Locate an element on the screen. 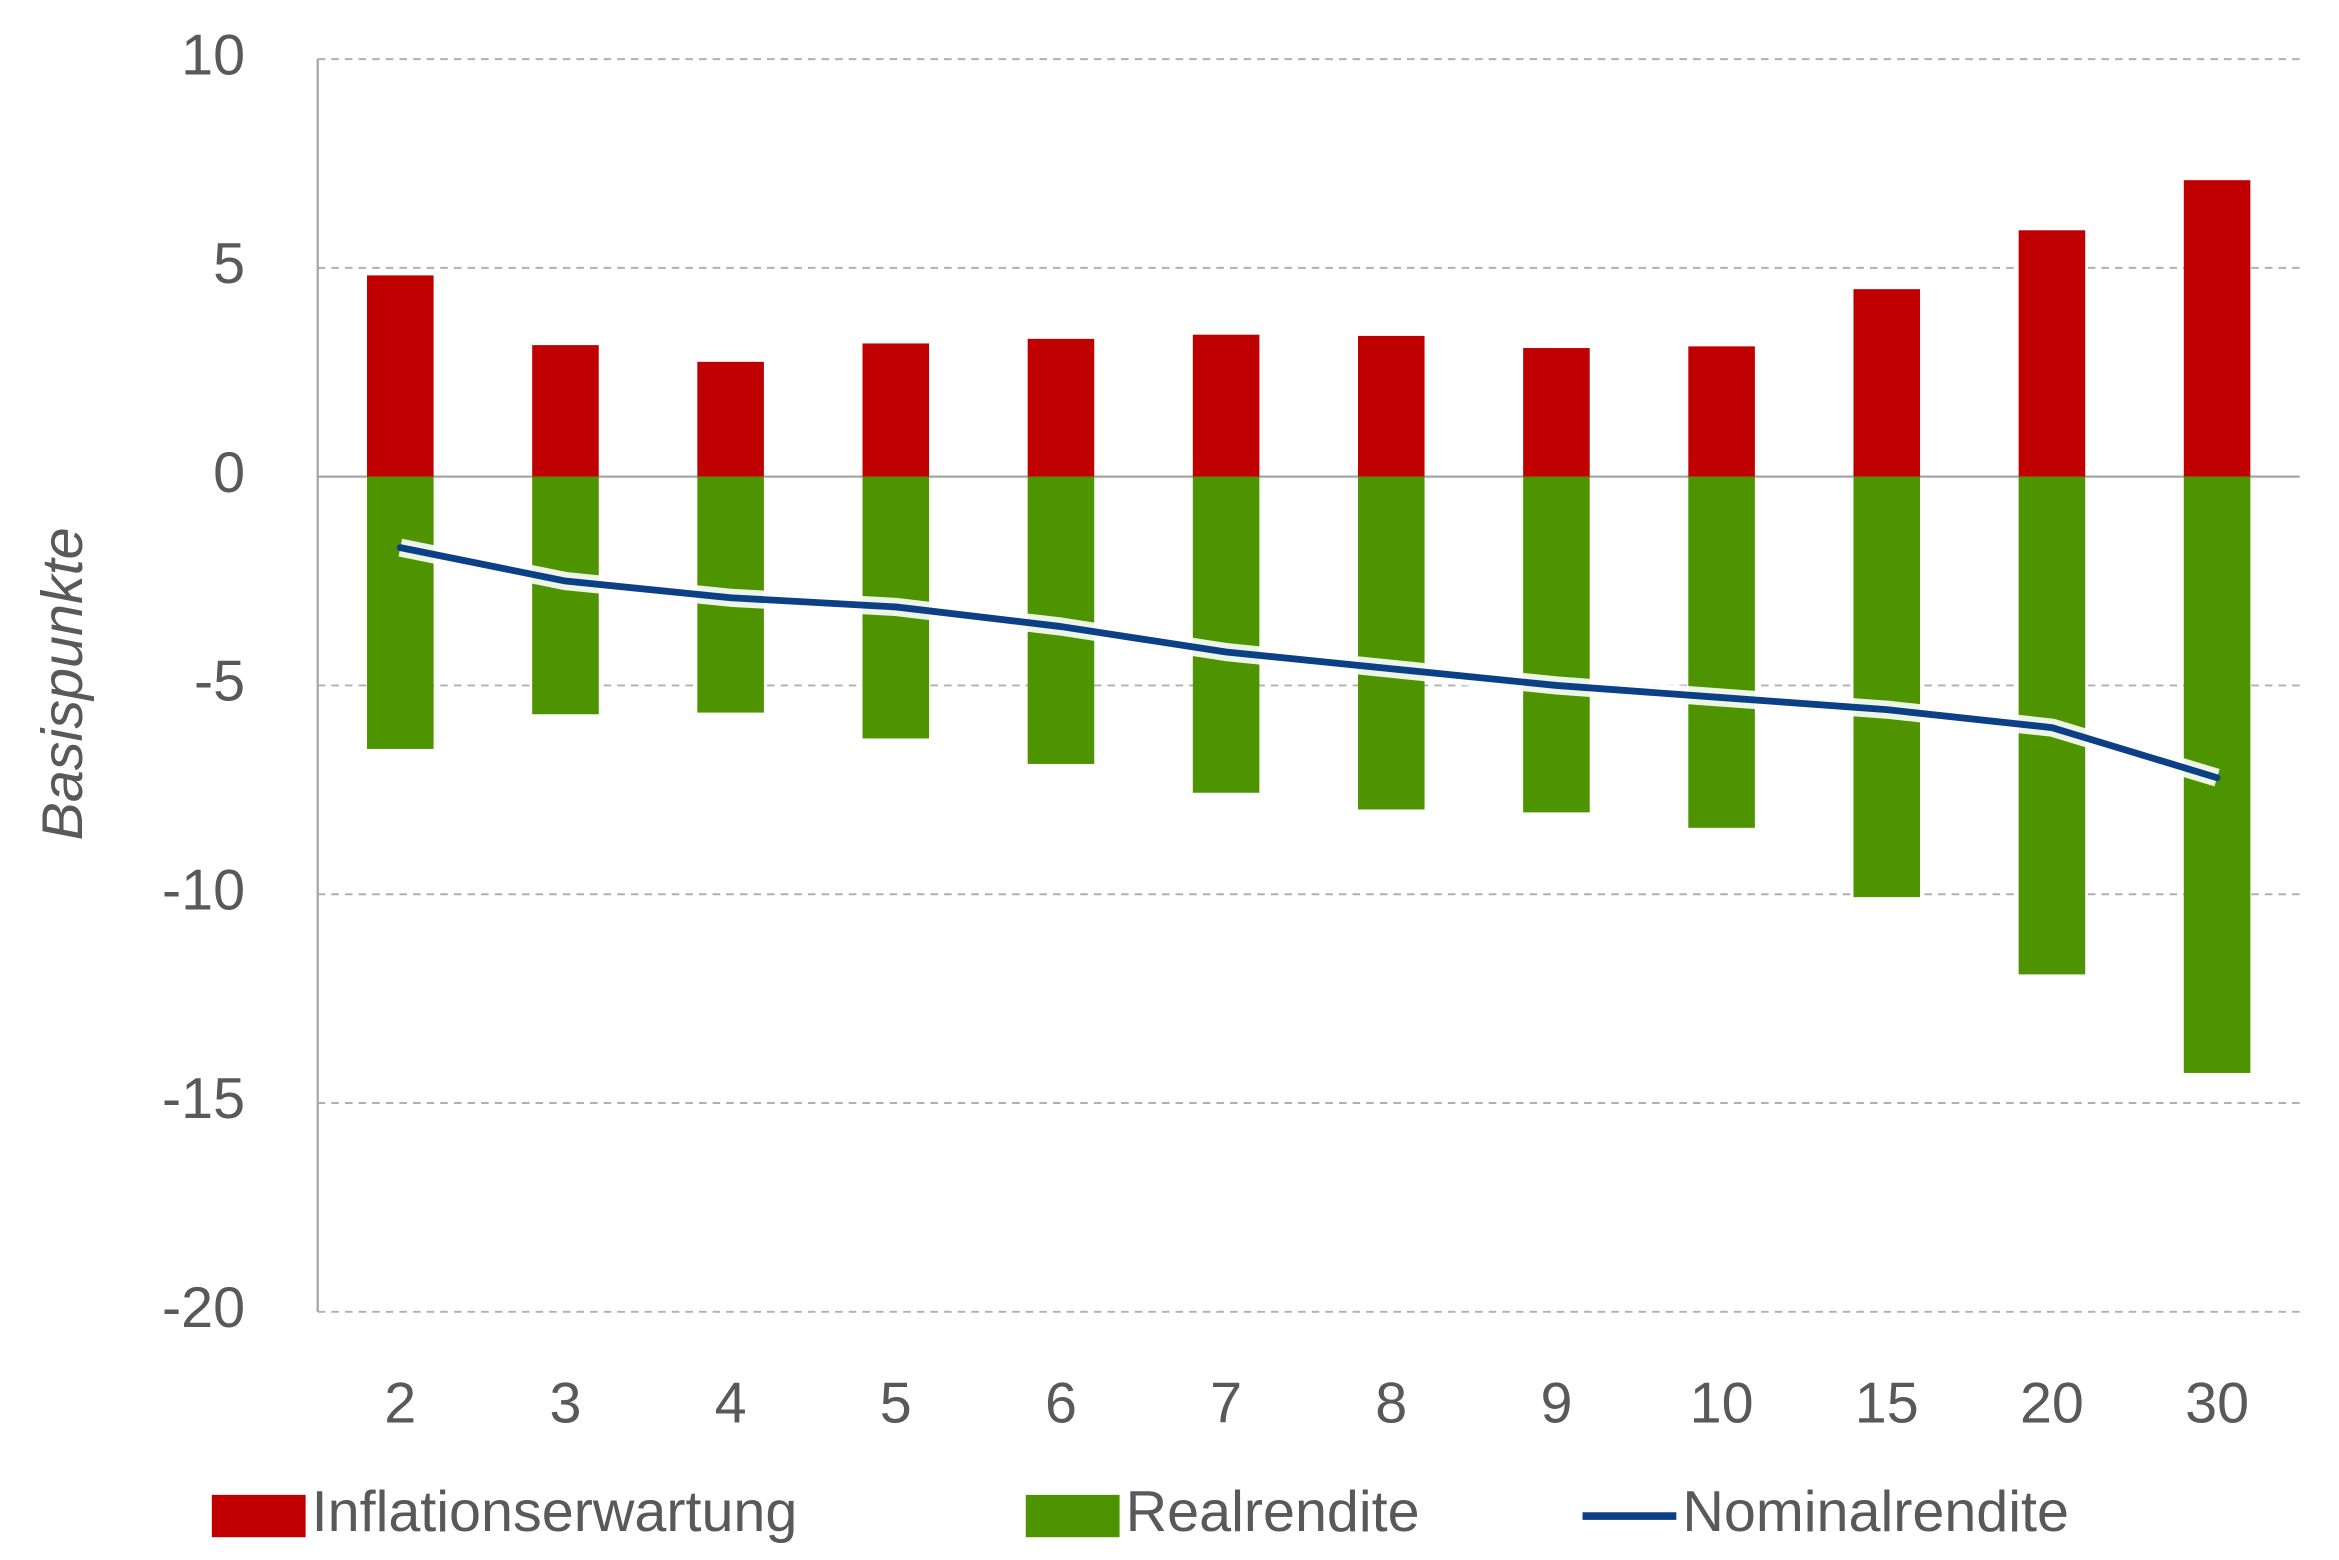 This screenshot has width=2339, height=1560. x-tick-label: 15 is located at coordinates (1887, 1403).